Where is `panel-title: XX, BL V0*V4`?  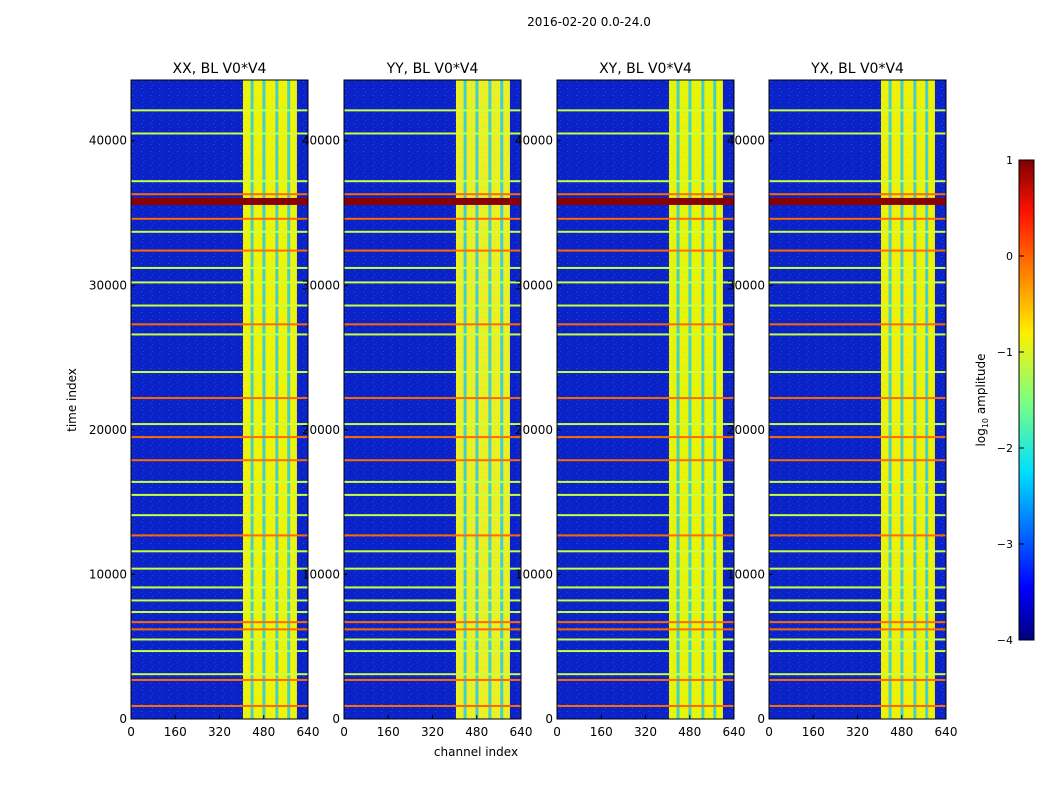 panel-title: XX, BL V0*V4 is located at coordinates (220, 69).